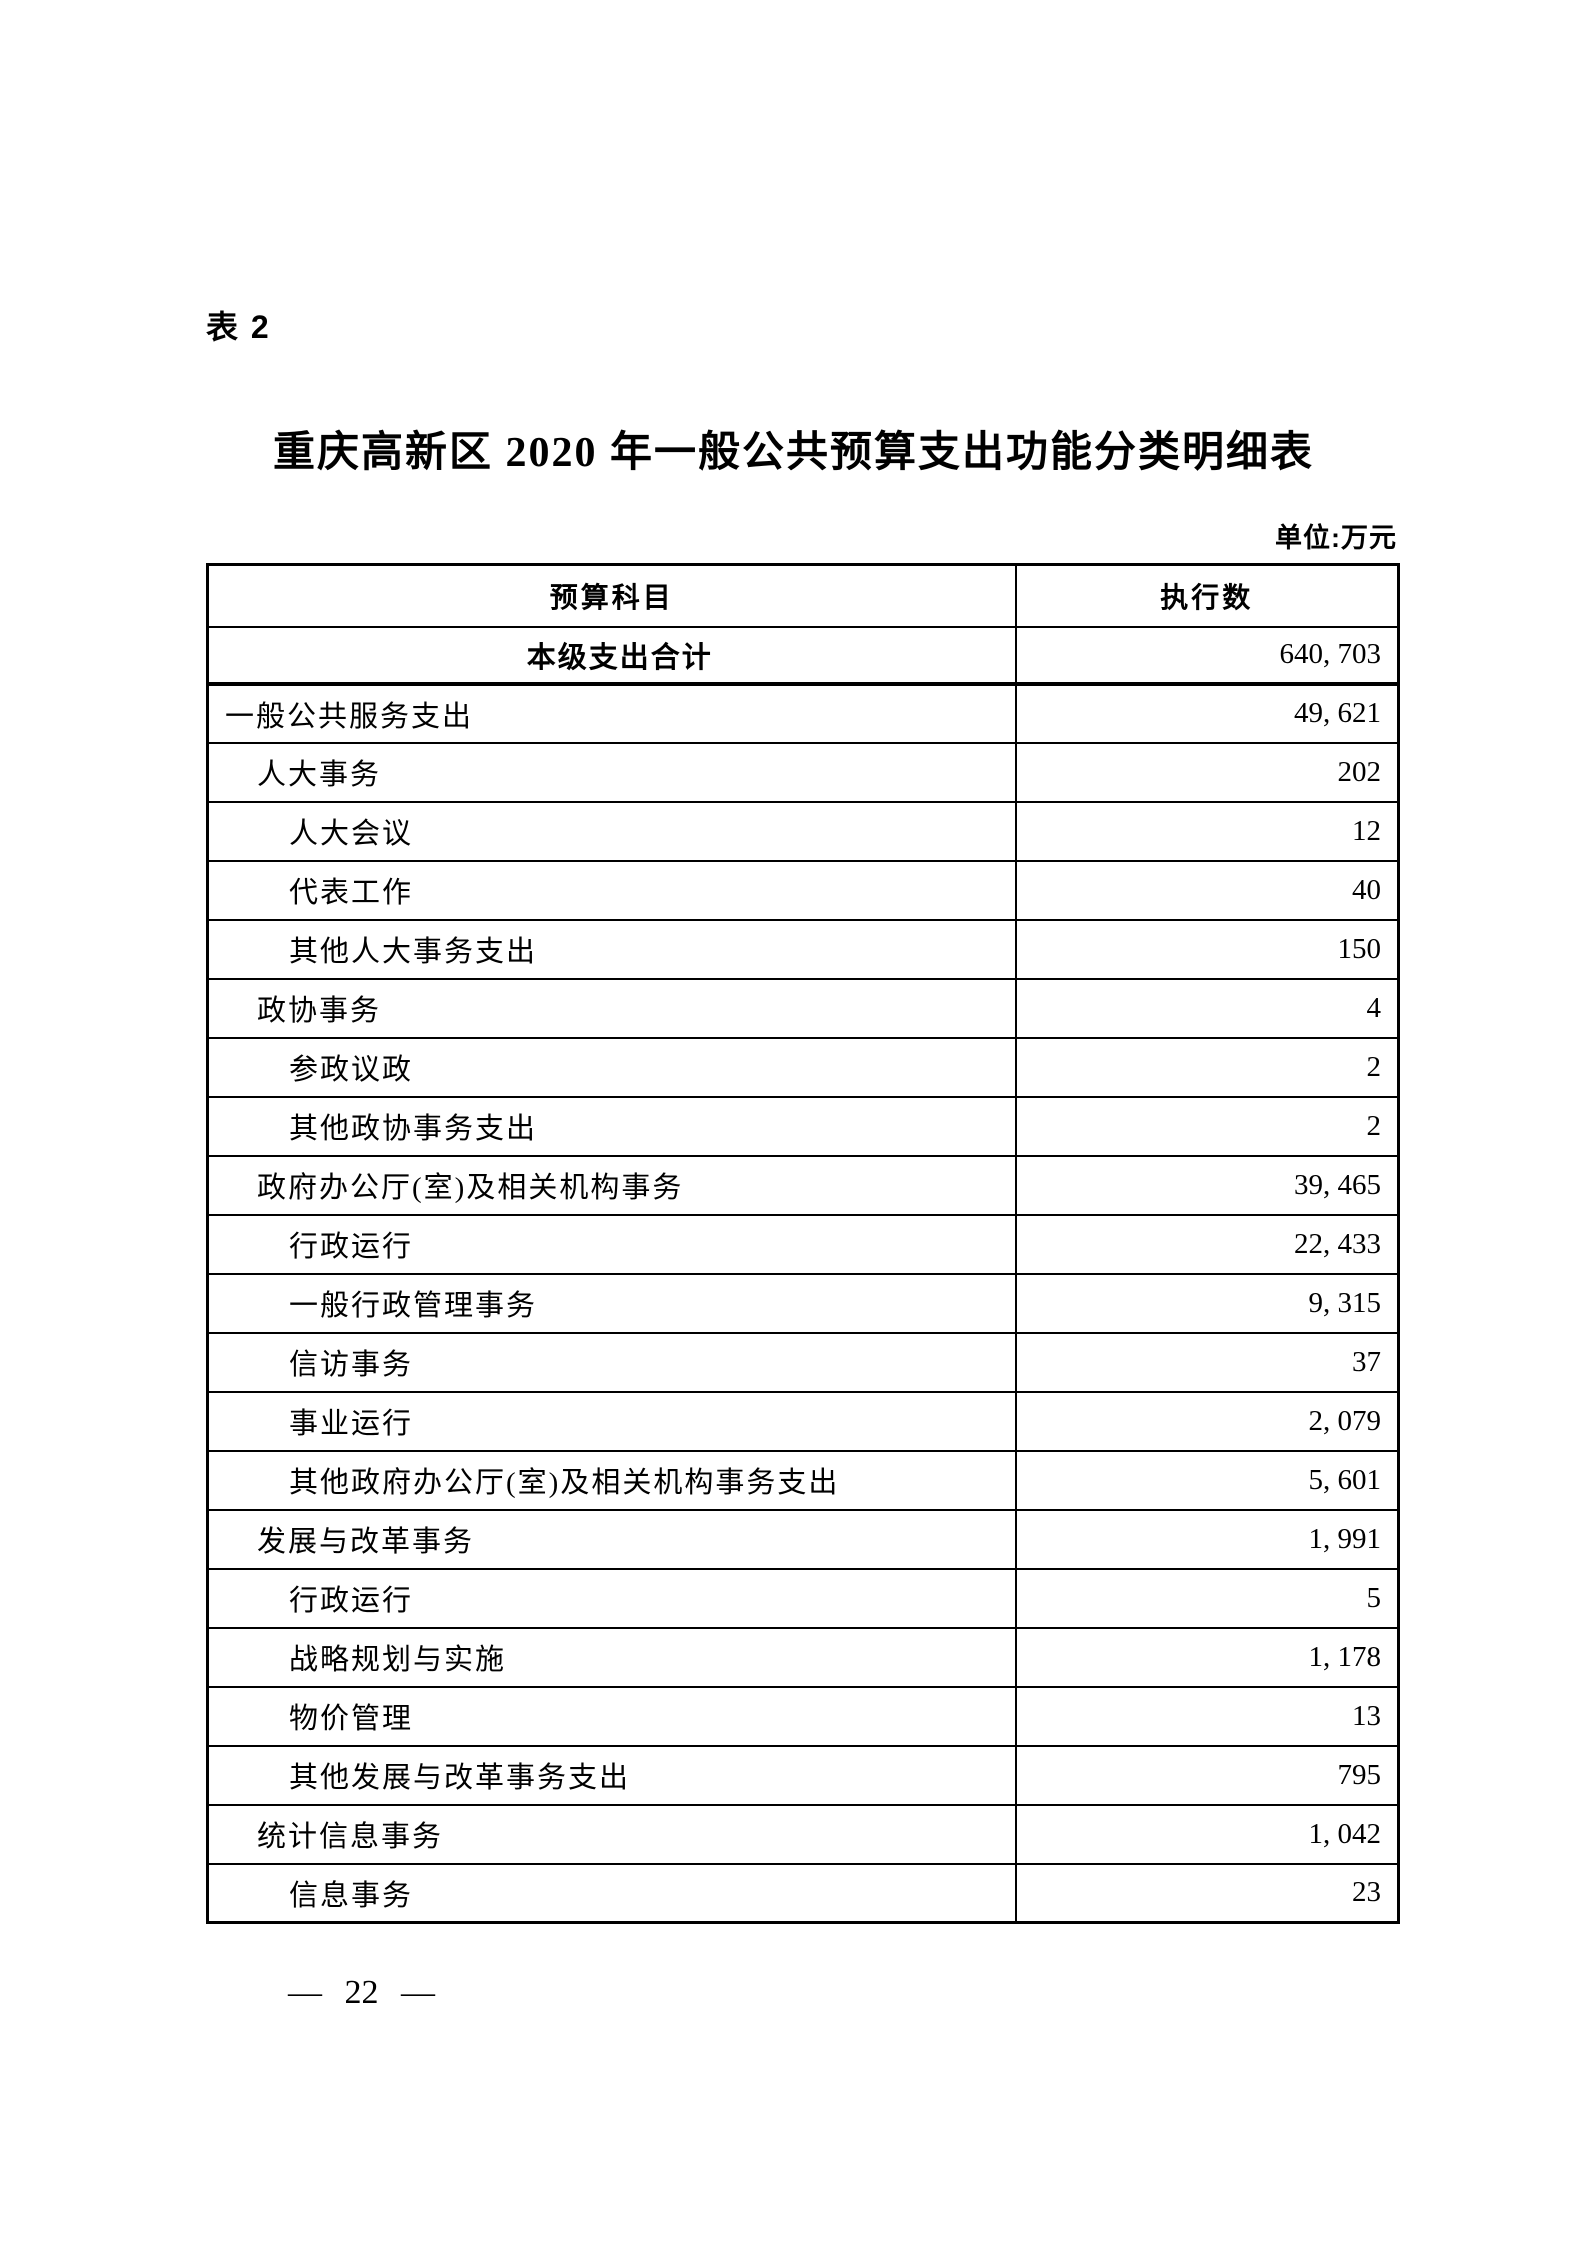 This screenshot has width=1587, height=2245. I want to click on budget-item-label: 政府办公厅(室)及相关机构事务, so click(611, 1185).